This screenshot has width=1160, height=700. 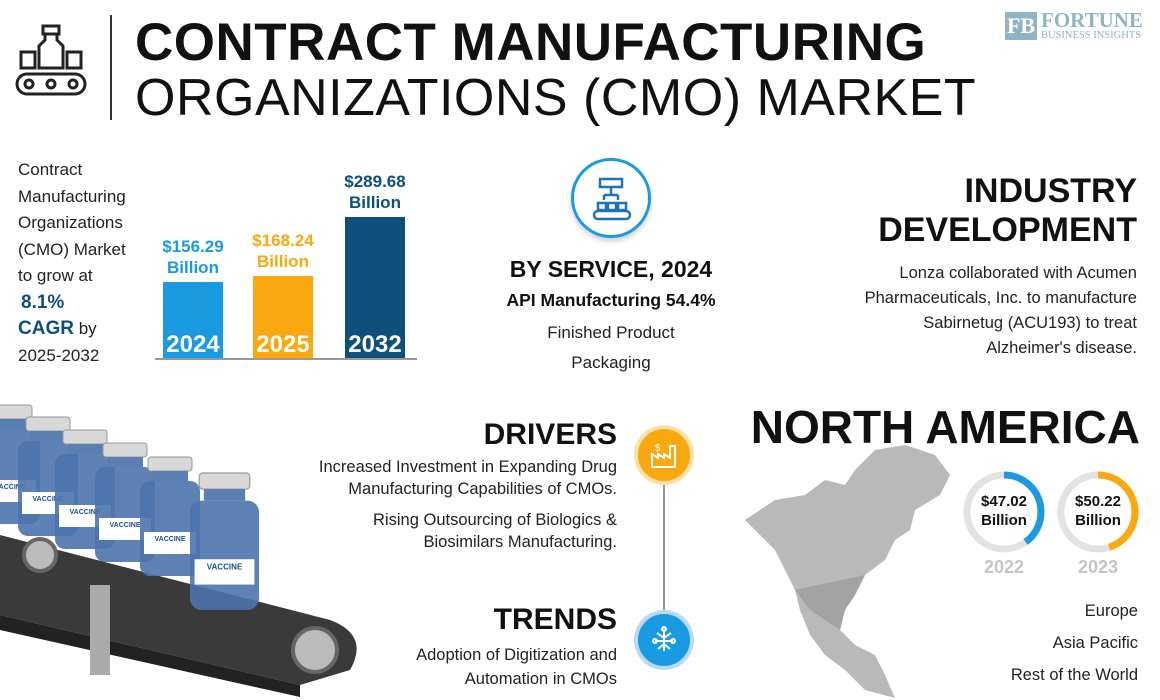 I want to click on donut-year: 2022, so click(x=1004, y=567).